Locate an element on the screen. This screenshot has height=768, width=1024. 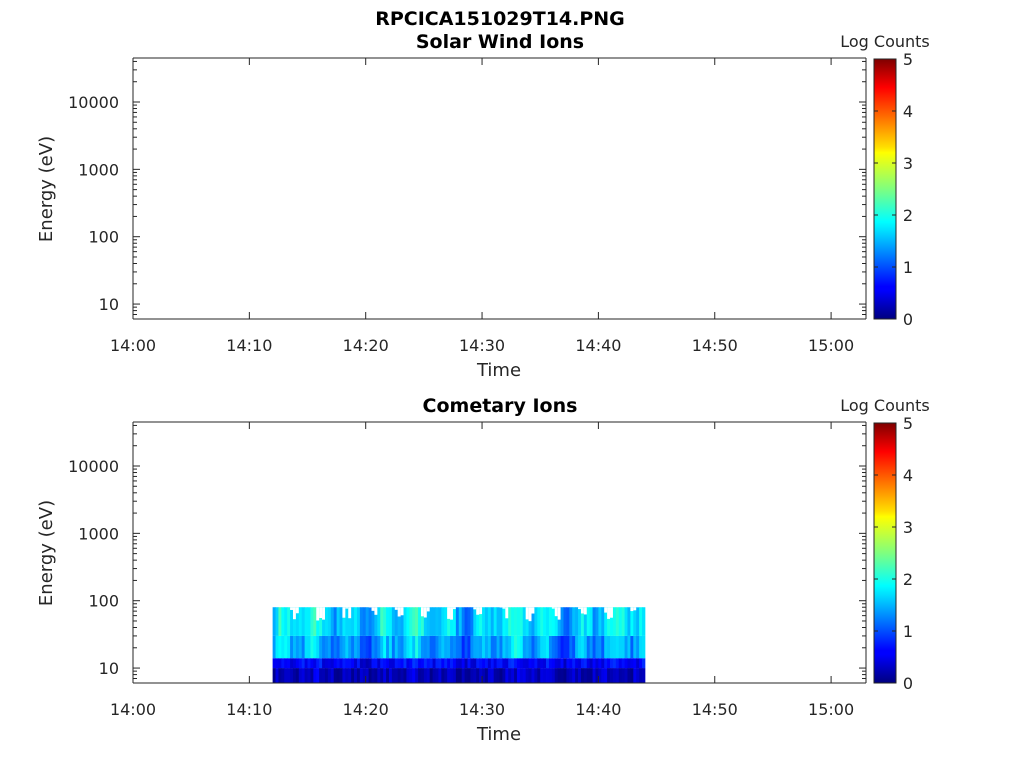
x-tick-label: 15:00 is located at coordinates (831, 345).